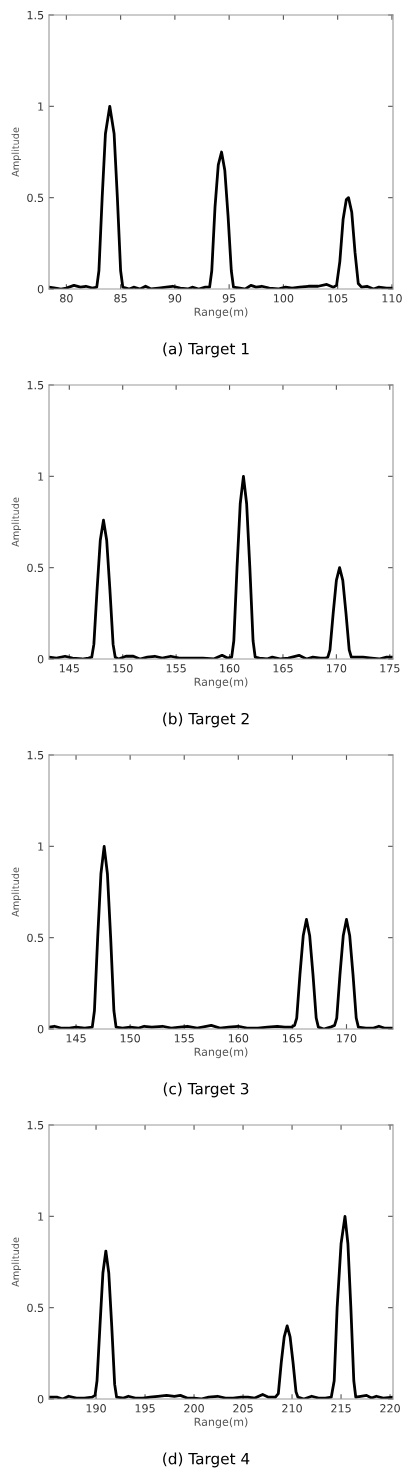 Image resolution: width=412 pixels, height=1478 pixels. What do you see at coordinates (229, 298) in the screenshot?
I see `x-tick-label: 95` at bounding box center [229, 298].